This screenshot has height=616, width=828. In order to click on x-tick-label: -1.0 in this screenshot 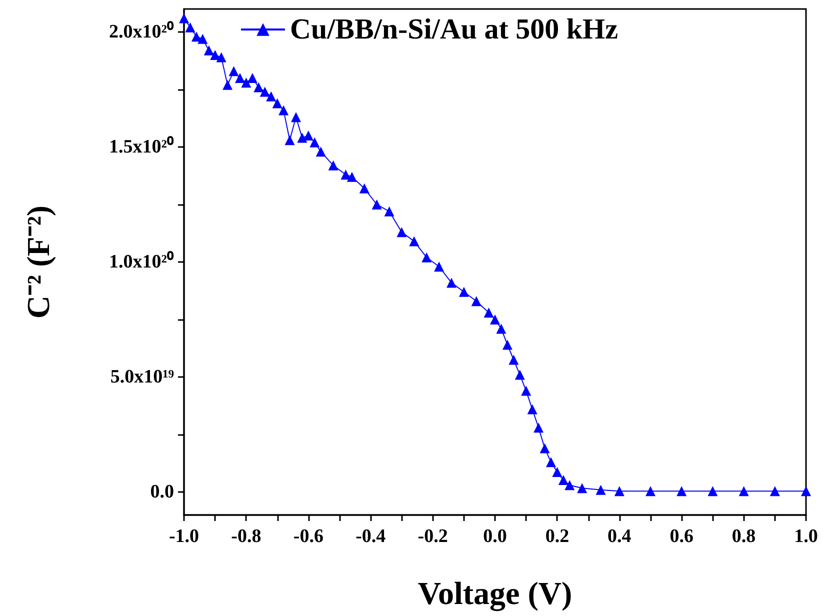, I will do `click(184, 536)`.